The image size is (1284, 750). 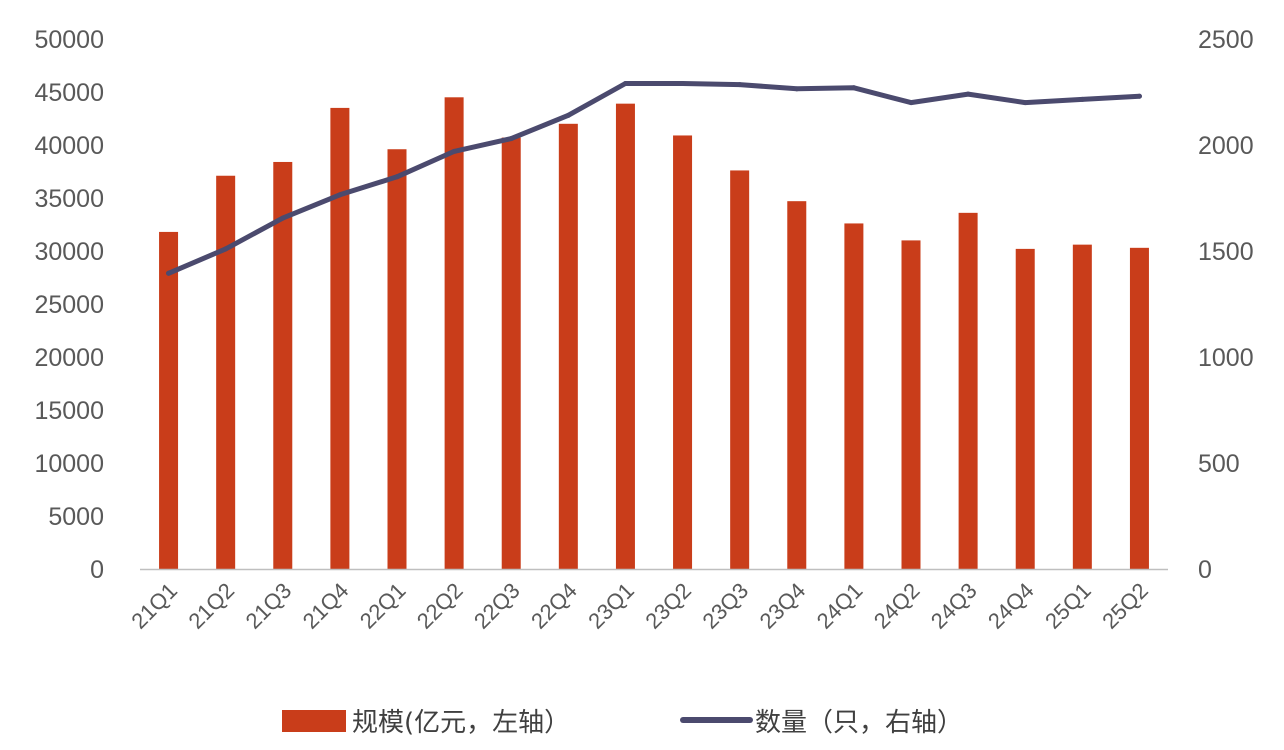 I want to click on category-label: 24Q4, so click(x=1011, y=606).